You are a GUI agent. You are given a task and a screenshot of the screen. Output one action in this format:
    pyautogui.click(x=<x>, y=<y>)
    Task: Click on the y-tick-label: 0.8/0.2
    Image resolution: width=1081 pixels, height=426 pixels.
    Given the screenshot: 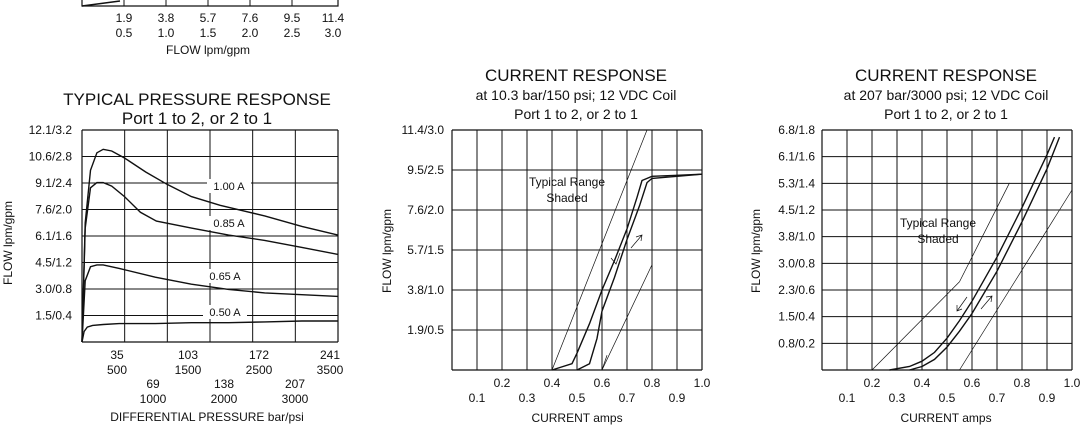 What is the action you would take?
    pyautogui.click(x=796, y=343)
    